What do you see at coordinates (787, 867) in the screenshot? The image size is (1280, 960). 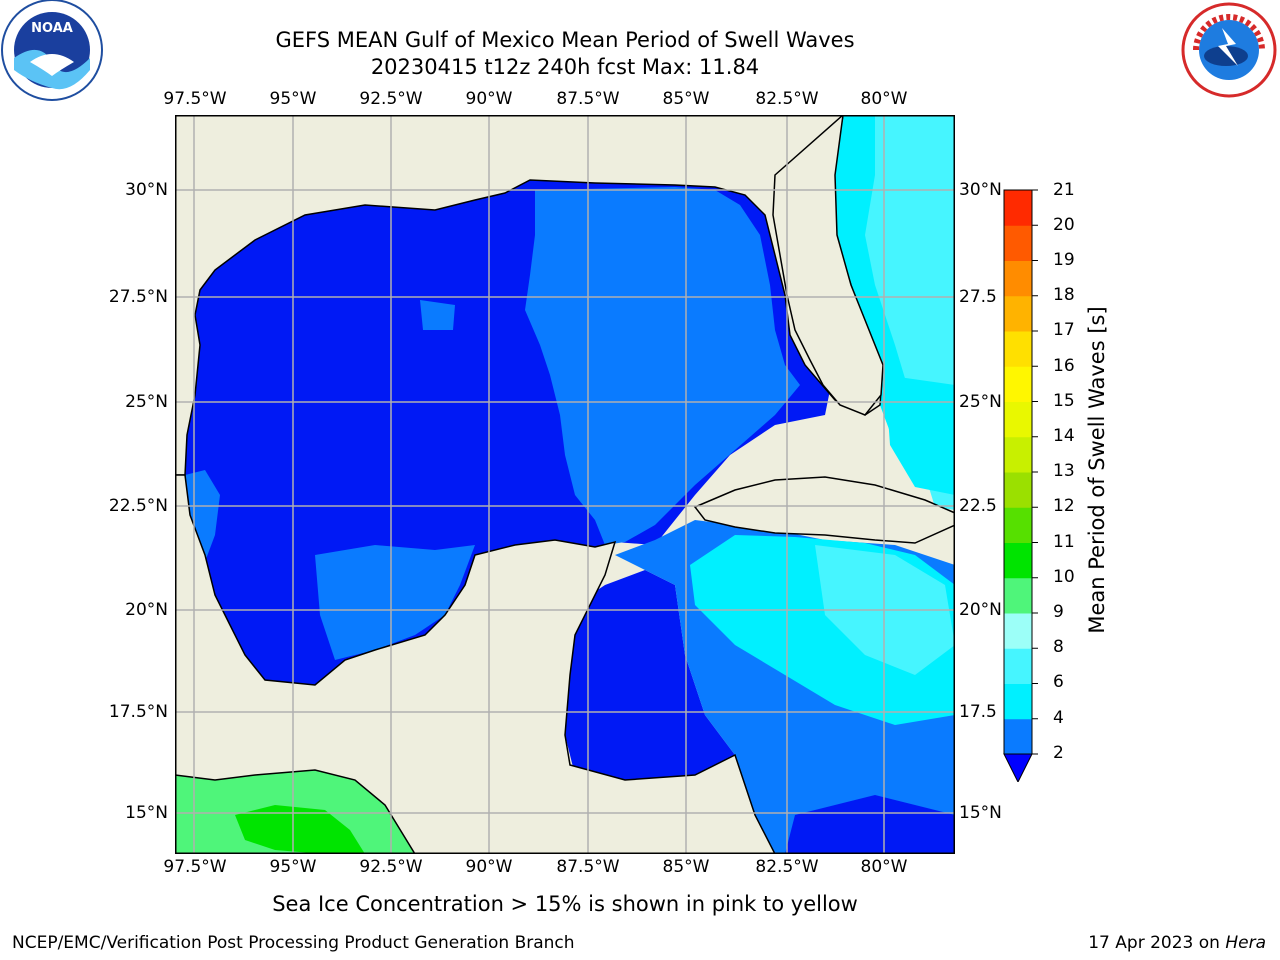 I see `lon-label-bottom: 82.5°W` at bounding box center [787, 867].